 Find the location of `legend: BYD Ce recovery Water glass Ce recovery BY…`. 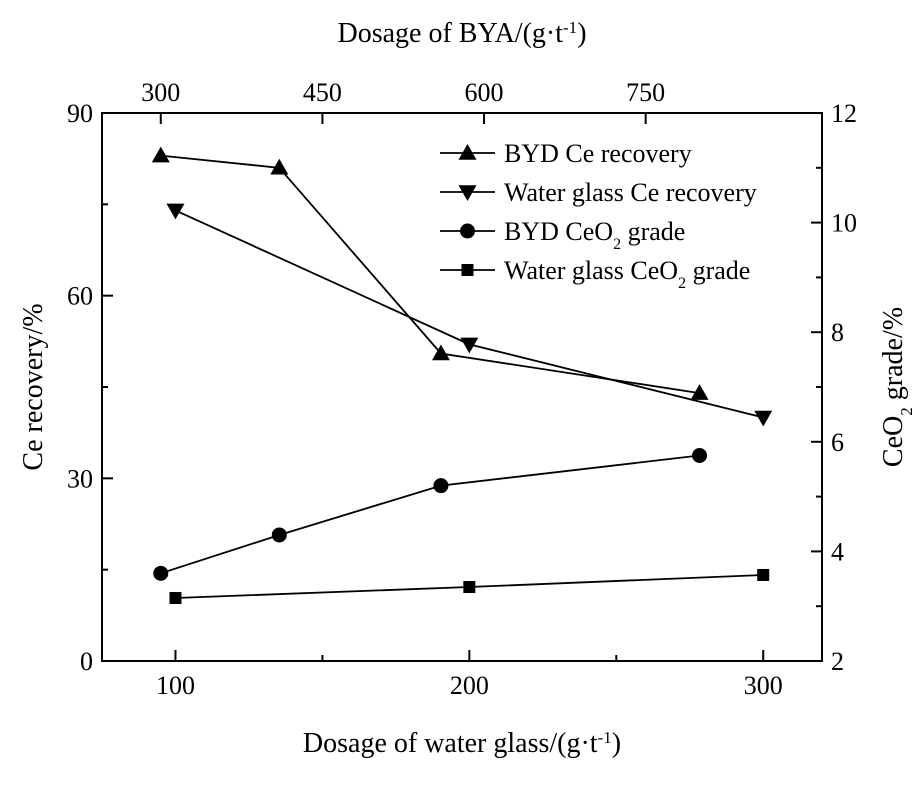

legend: BYD Ce recovery Water glass Ce recovery BY… is located at coordinates (598, 215).